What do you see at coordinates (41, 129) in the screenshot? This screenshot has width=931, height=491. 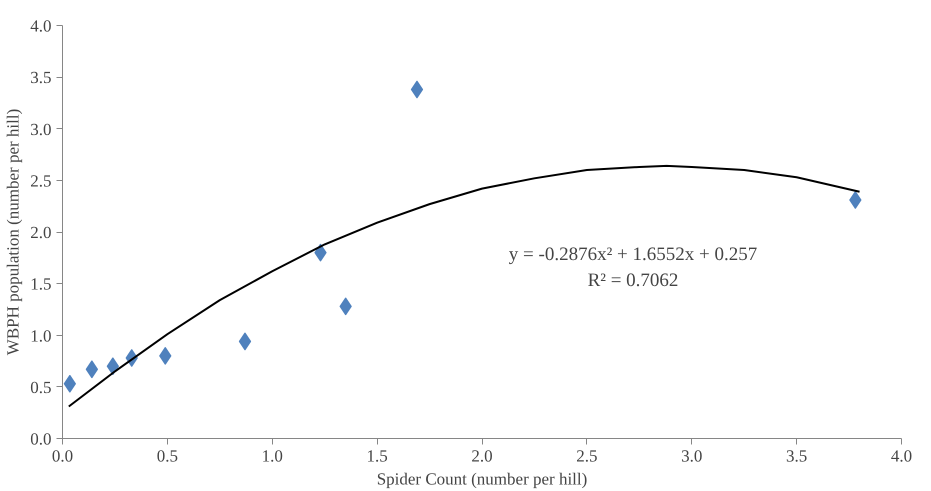 I see `y-tick-label: 3.0` at bounding box center [41, 129].